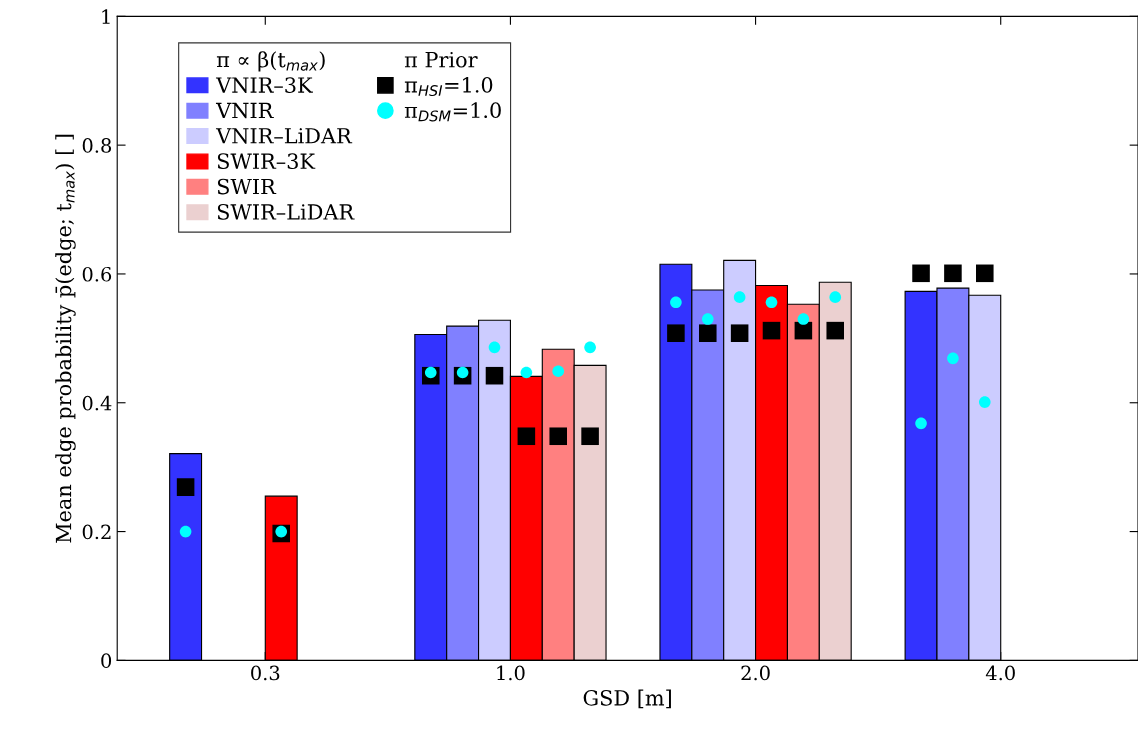  What do you see at coordinates (452, 112) in the screenshot?
I see `legend-label: π$_{DSM}$=1.0` at bounding box center [452, 112].